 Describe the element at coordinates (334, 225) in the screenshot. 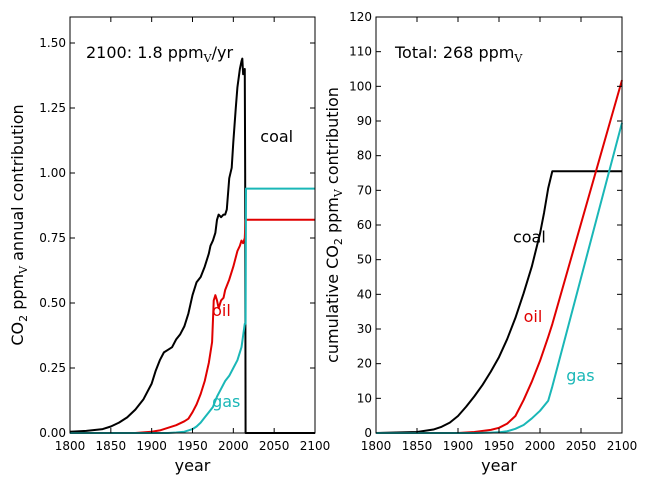

I see `y-axis-label: cumulative CO2 ppmV contribution` at that location.